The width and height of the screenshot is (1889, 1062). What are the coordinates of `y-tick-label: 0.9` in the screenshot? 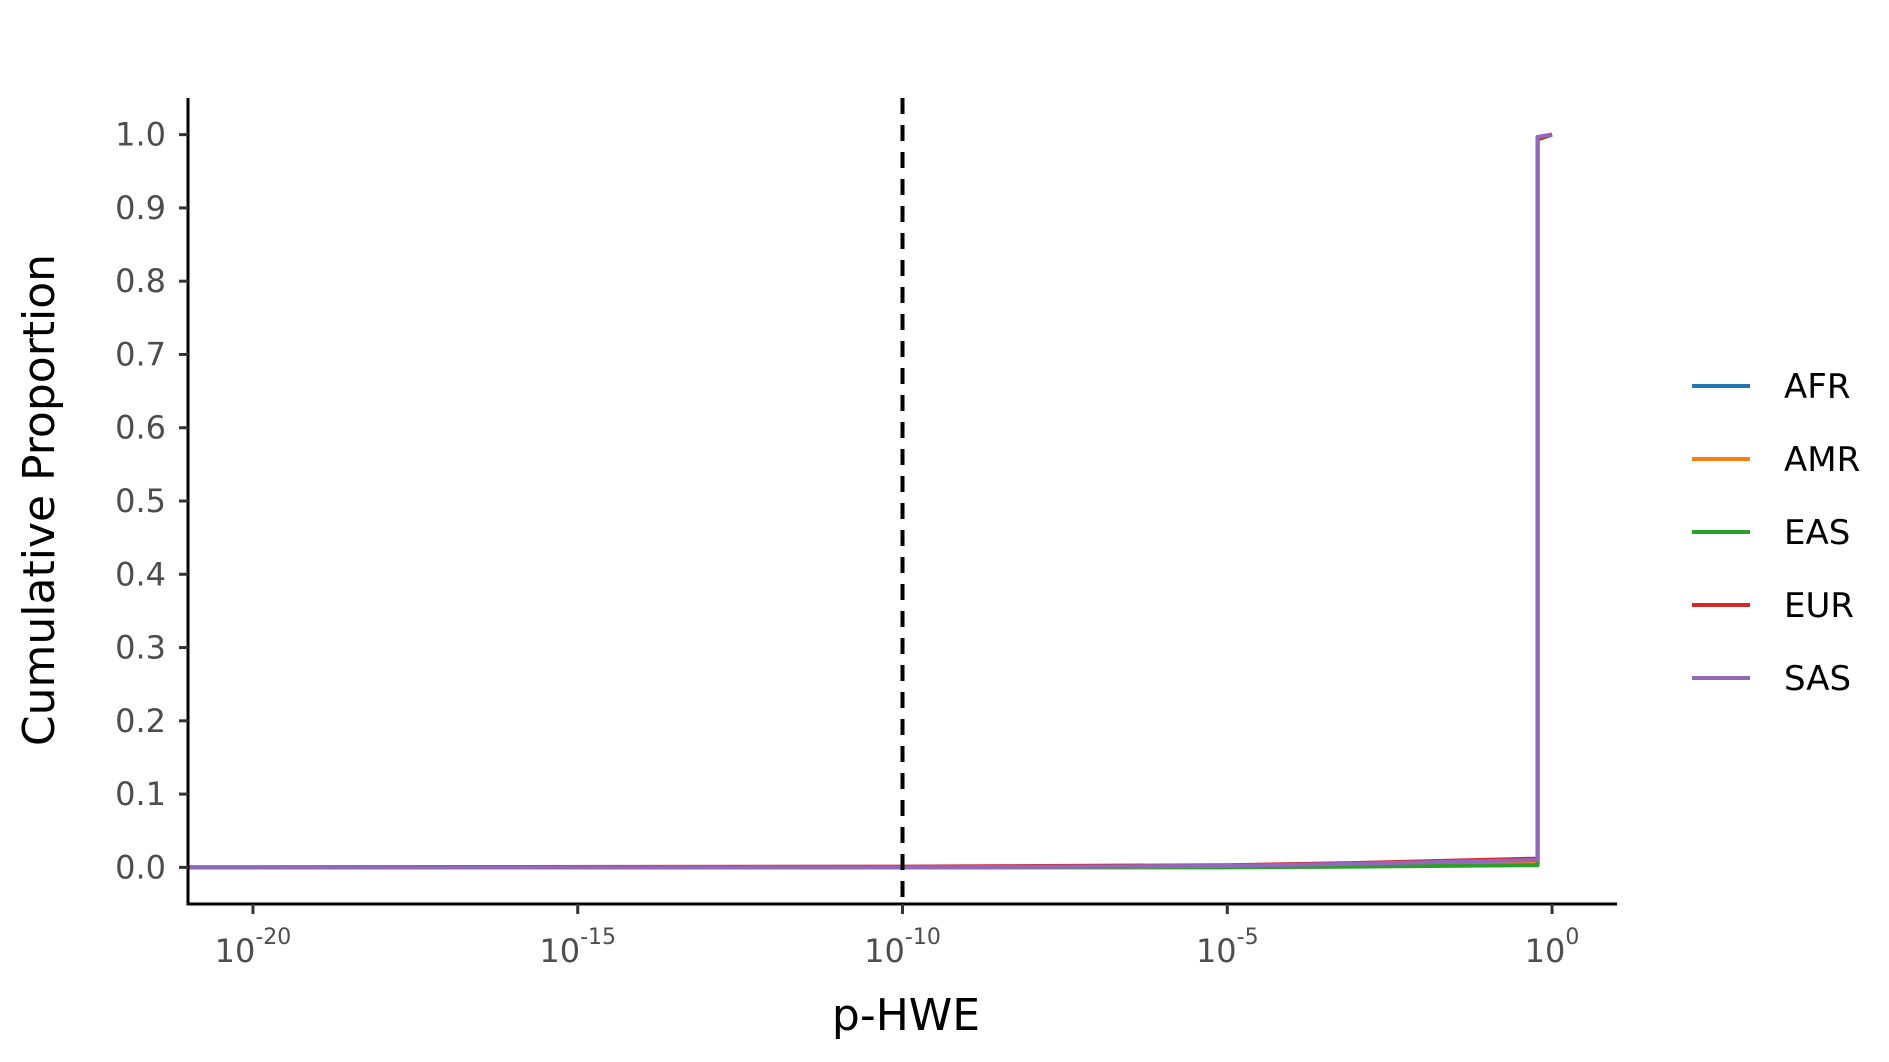 It's located at (140, 208).